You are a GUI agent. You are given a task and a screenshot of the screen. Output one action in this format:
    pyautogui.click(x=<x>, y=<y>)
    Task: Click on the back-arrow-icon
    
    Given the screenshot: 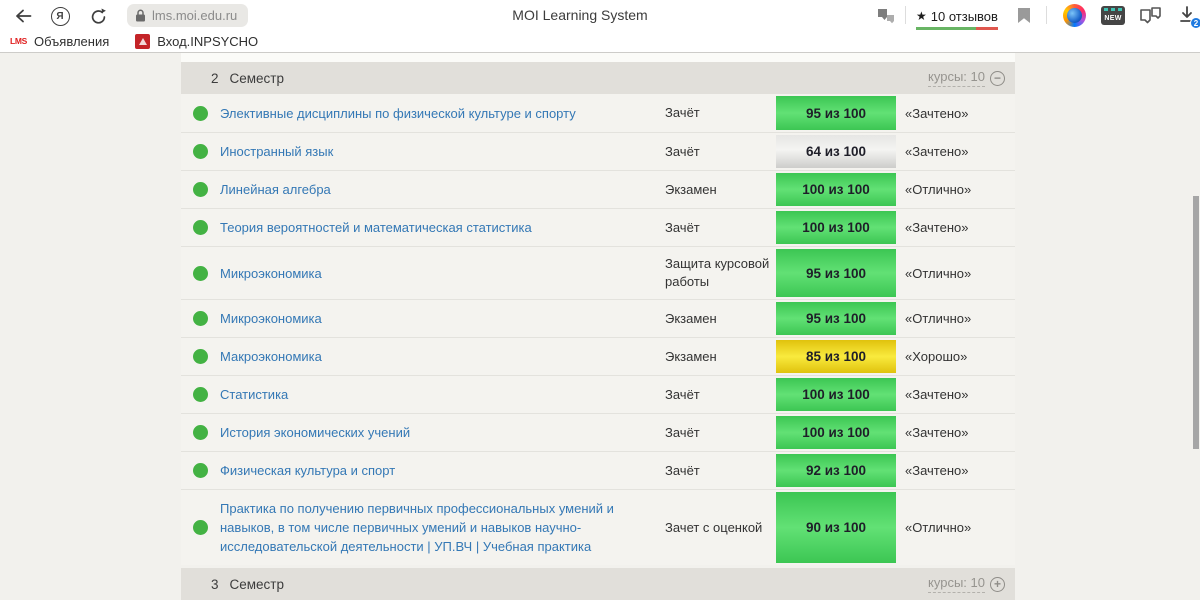 What is the action you would take?
    pyautogui.click(x=23, y=16)
    